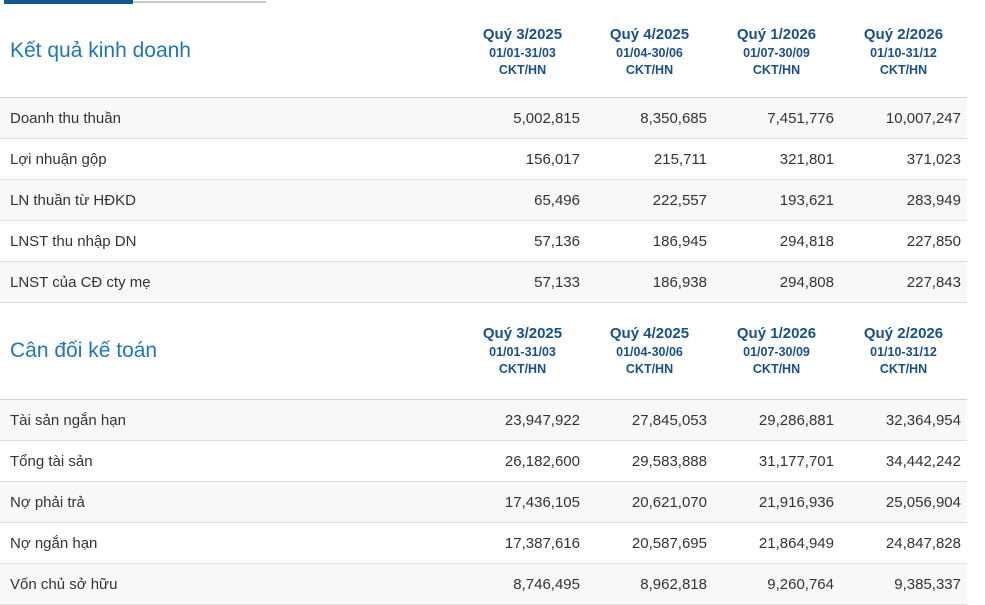  Describe the element at coordinates (669, 502) in the screenshot. I see `cell-value: 20,621,070` at that location.